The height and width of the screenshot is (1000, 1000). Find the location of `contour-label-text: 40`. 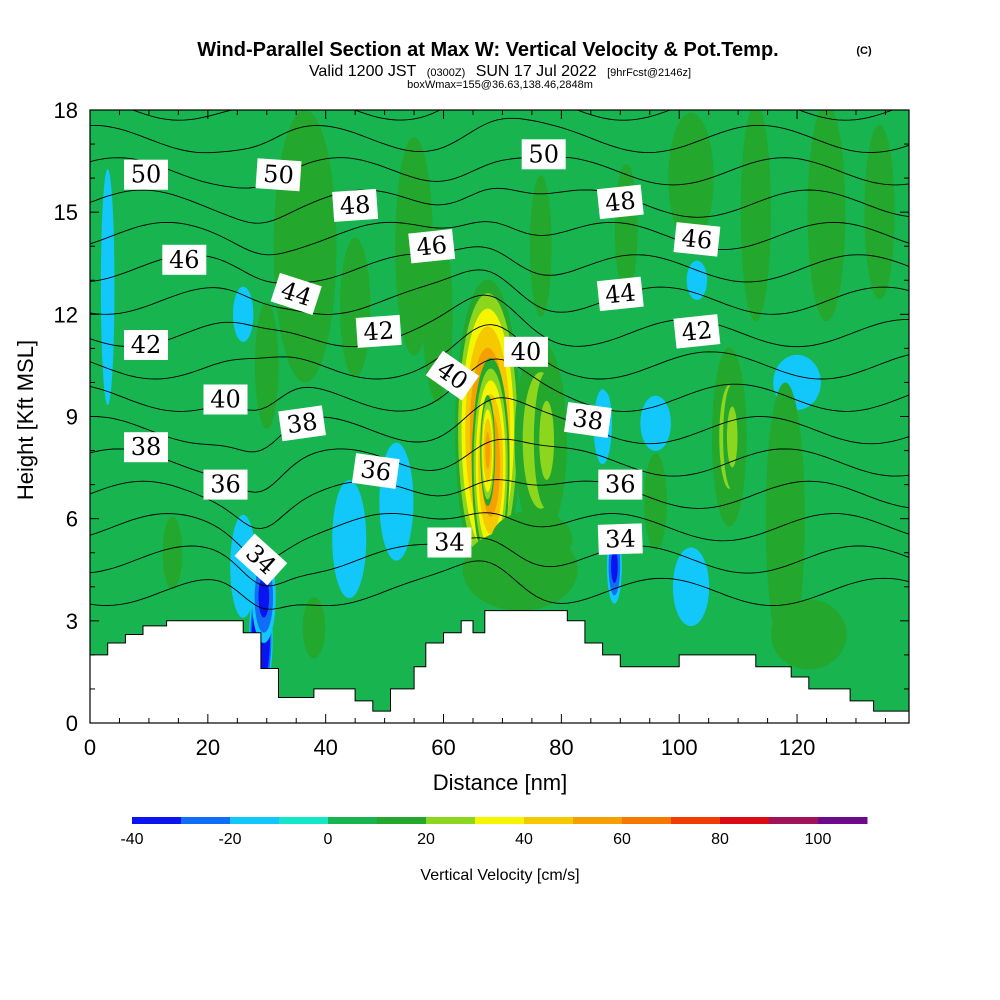

contour-label-text: 40 is located at coordinates (225, 400).